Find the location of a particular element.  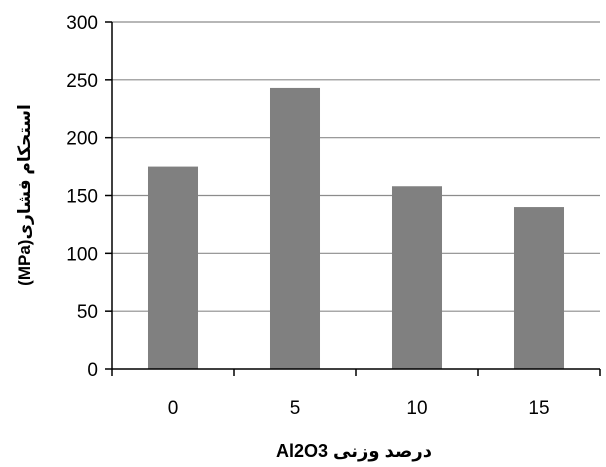

y-tick-label: 200 is located at coordinates (82, 139).